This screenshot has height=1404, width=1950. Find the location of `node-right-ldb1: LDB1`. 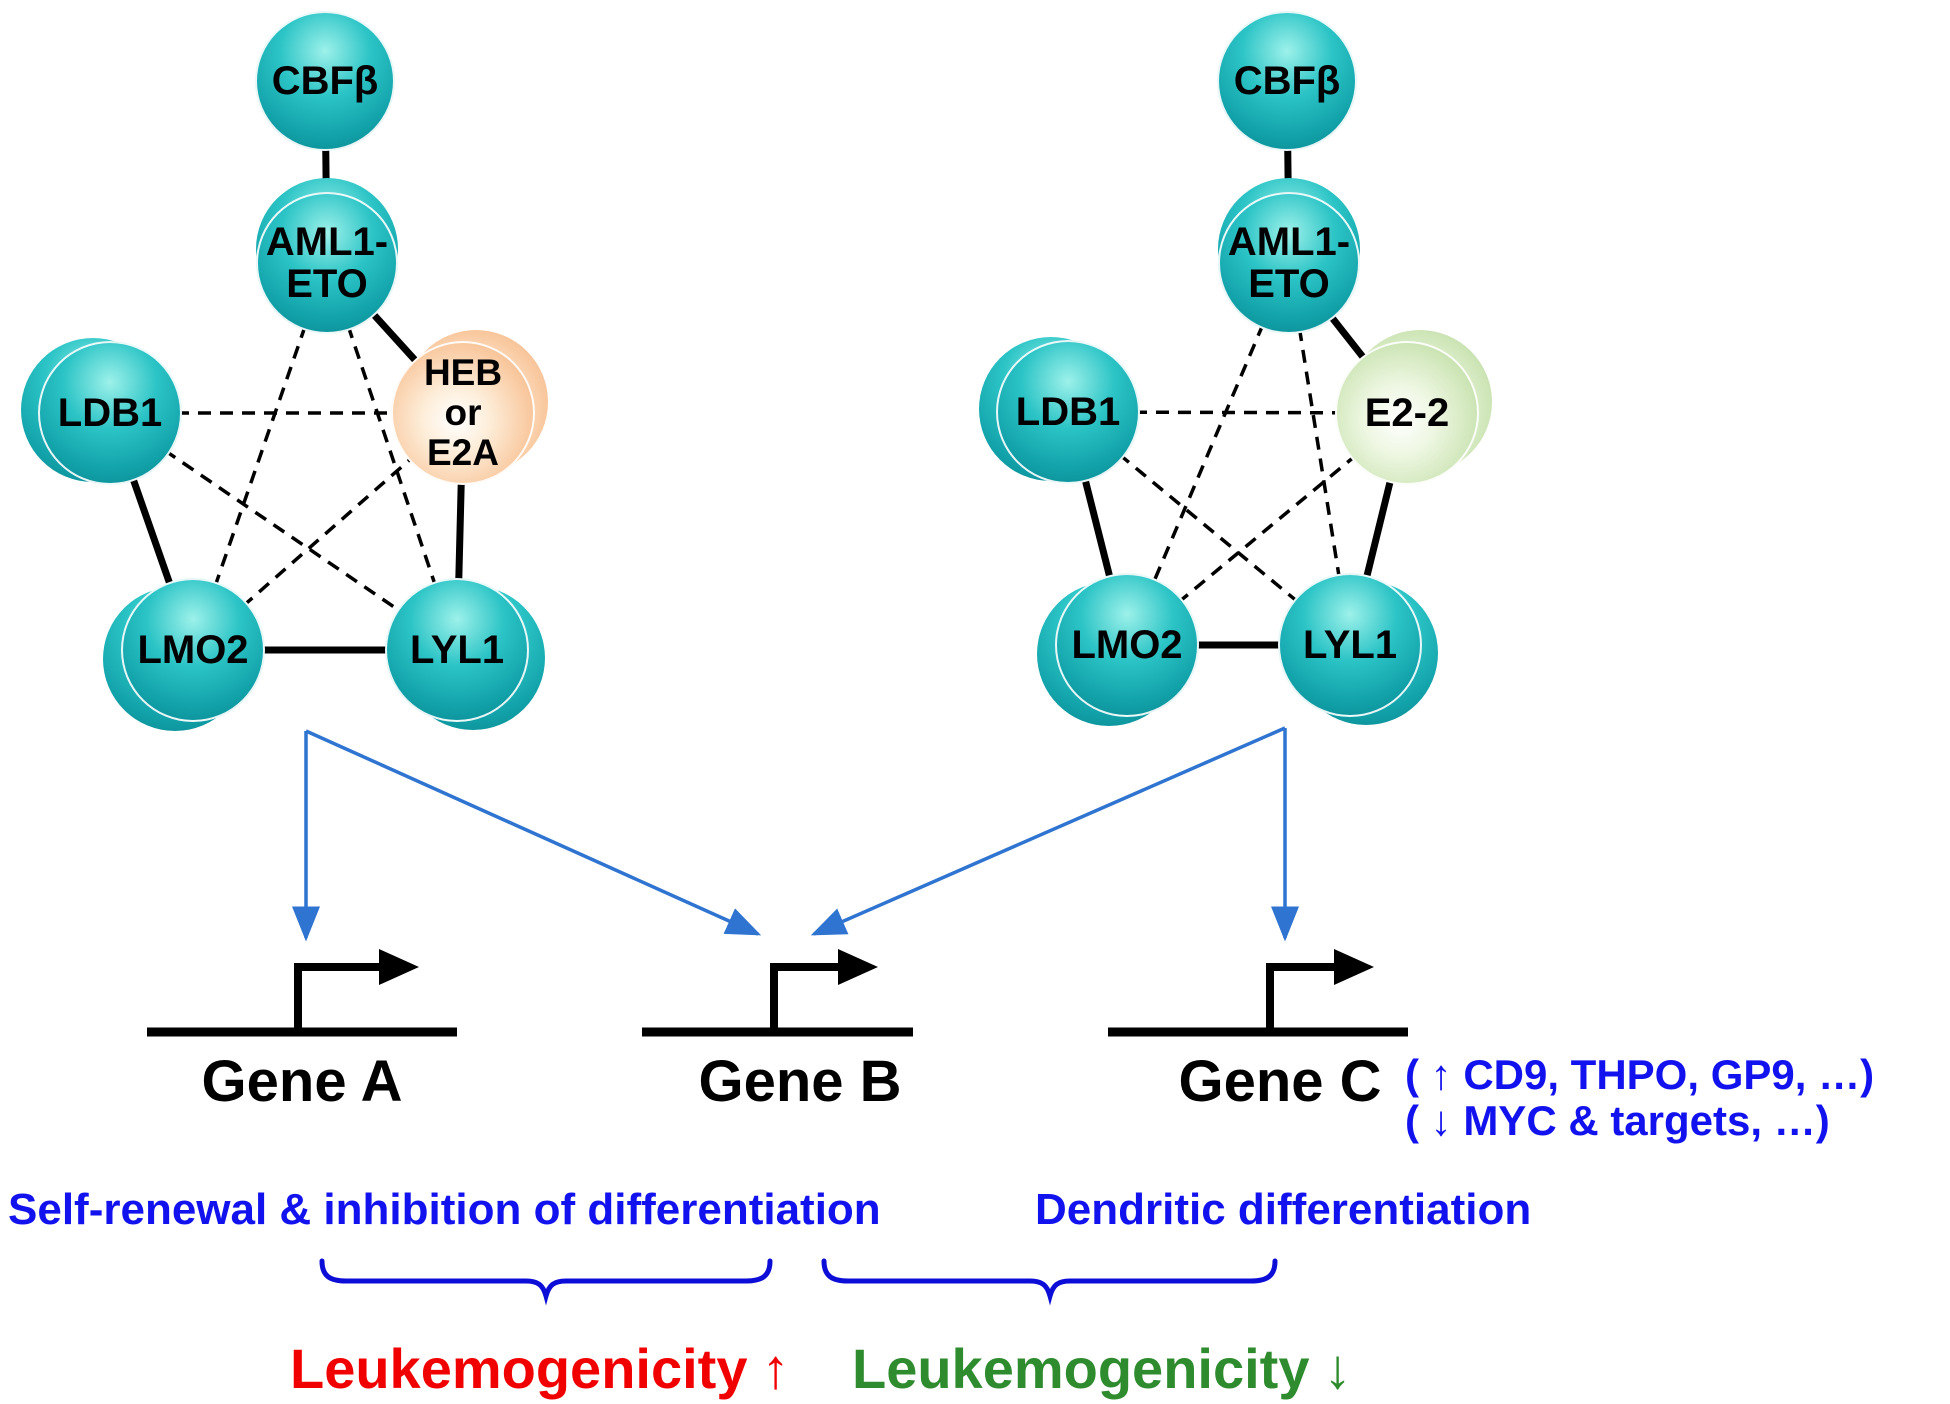

node-right-ldb1: LDB1 is located at coordinates (1059, 410).